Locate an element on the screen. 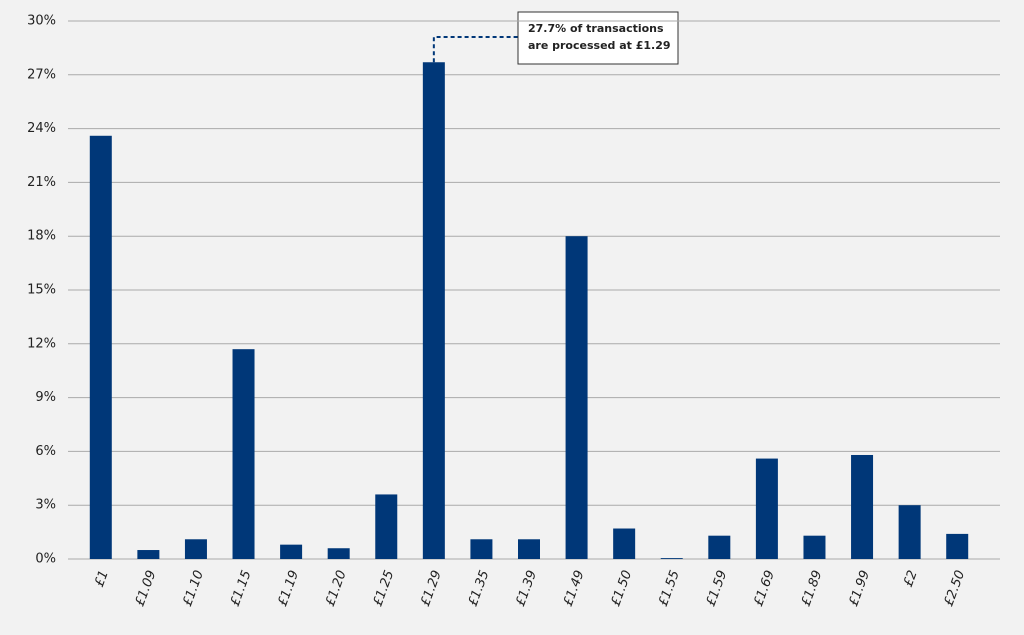 The image size is (1024, 635). x-tick-label: £1.29 is located at coordinates (431, 588).